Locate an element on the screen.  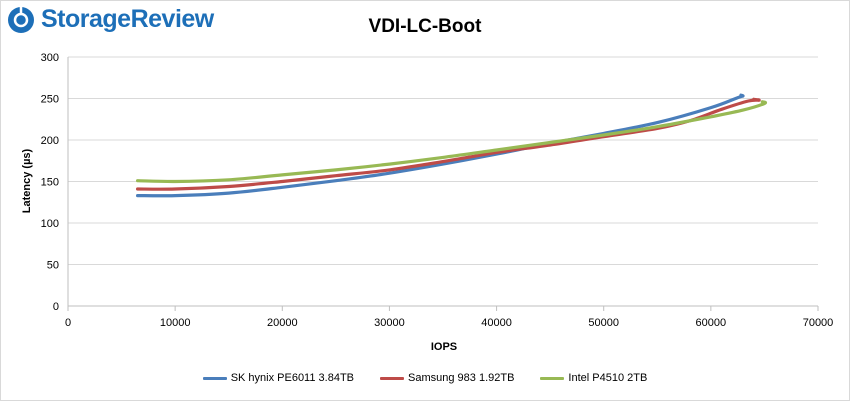
x-tick-label: 20000 is located at coordinates (282, 323).